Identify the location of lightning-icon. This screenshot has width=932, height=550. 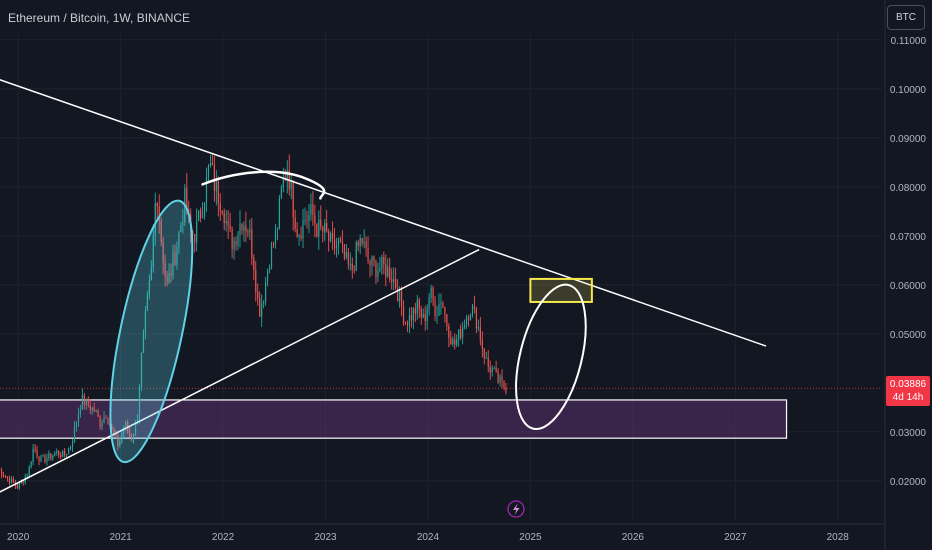
(516, 509).